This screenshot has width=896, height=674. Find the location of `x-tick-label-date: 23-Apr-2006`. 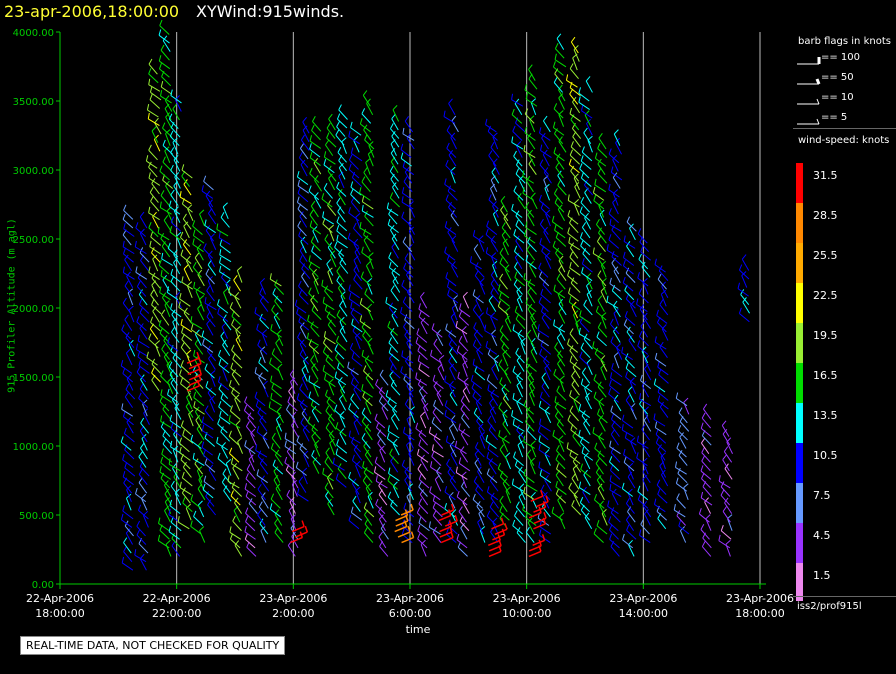

x-tick-label-date: 23-Apr-2006 is located at coordinates (293, 598).